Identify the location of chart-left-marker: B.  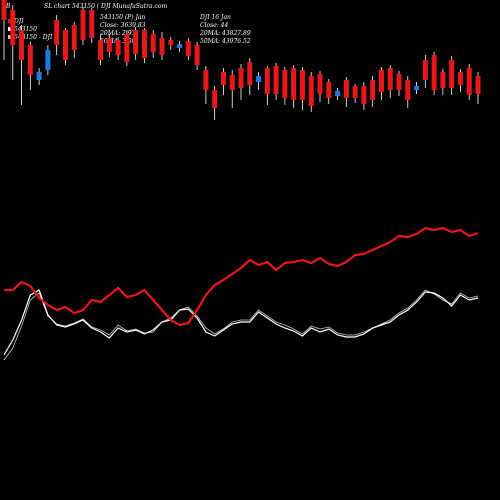
(8, 6).